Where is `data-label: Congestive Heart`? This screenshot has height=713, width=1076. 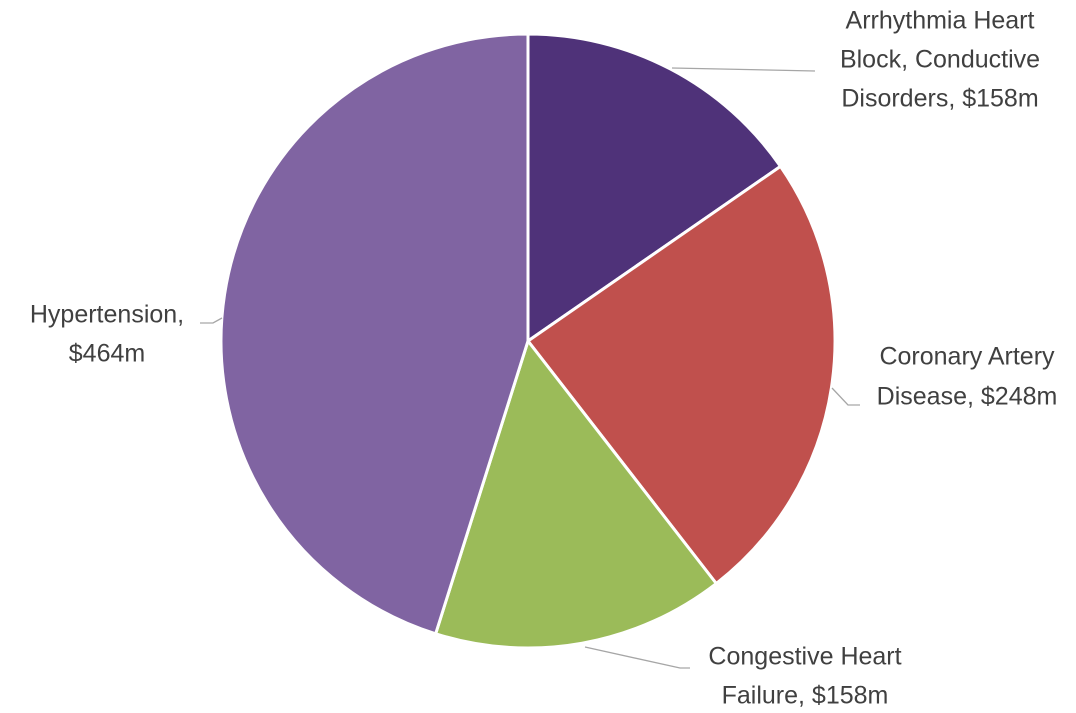 data-label: Congestive Heart is located at coordinates (804, 657).